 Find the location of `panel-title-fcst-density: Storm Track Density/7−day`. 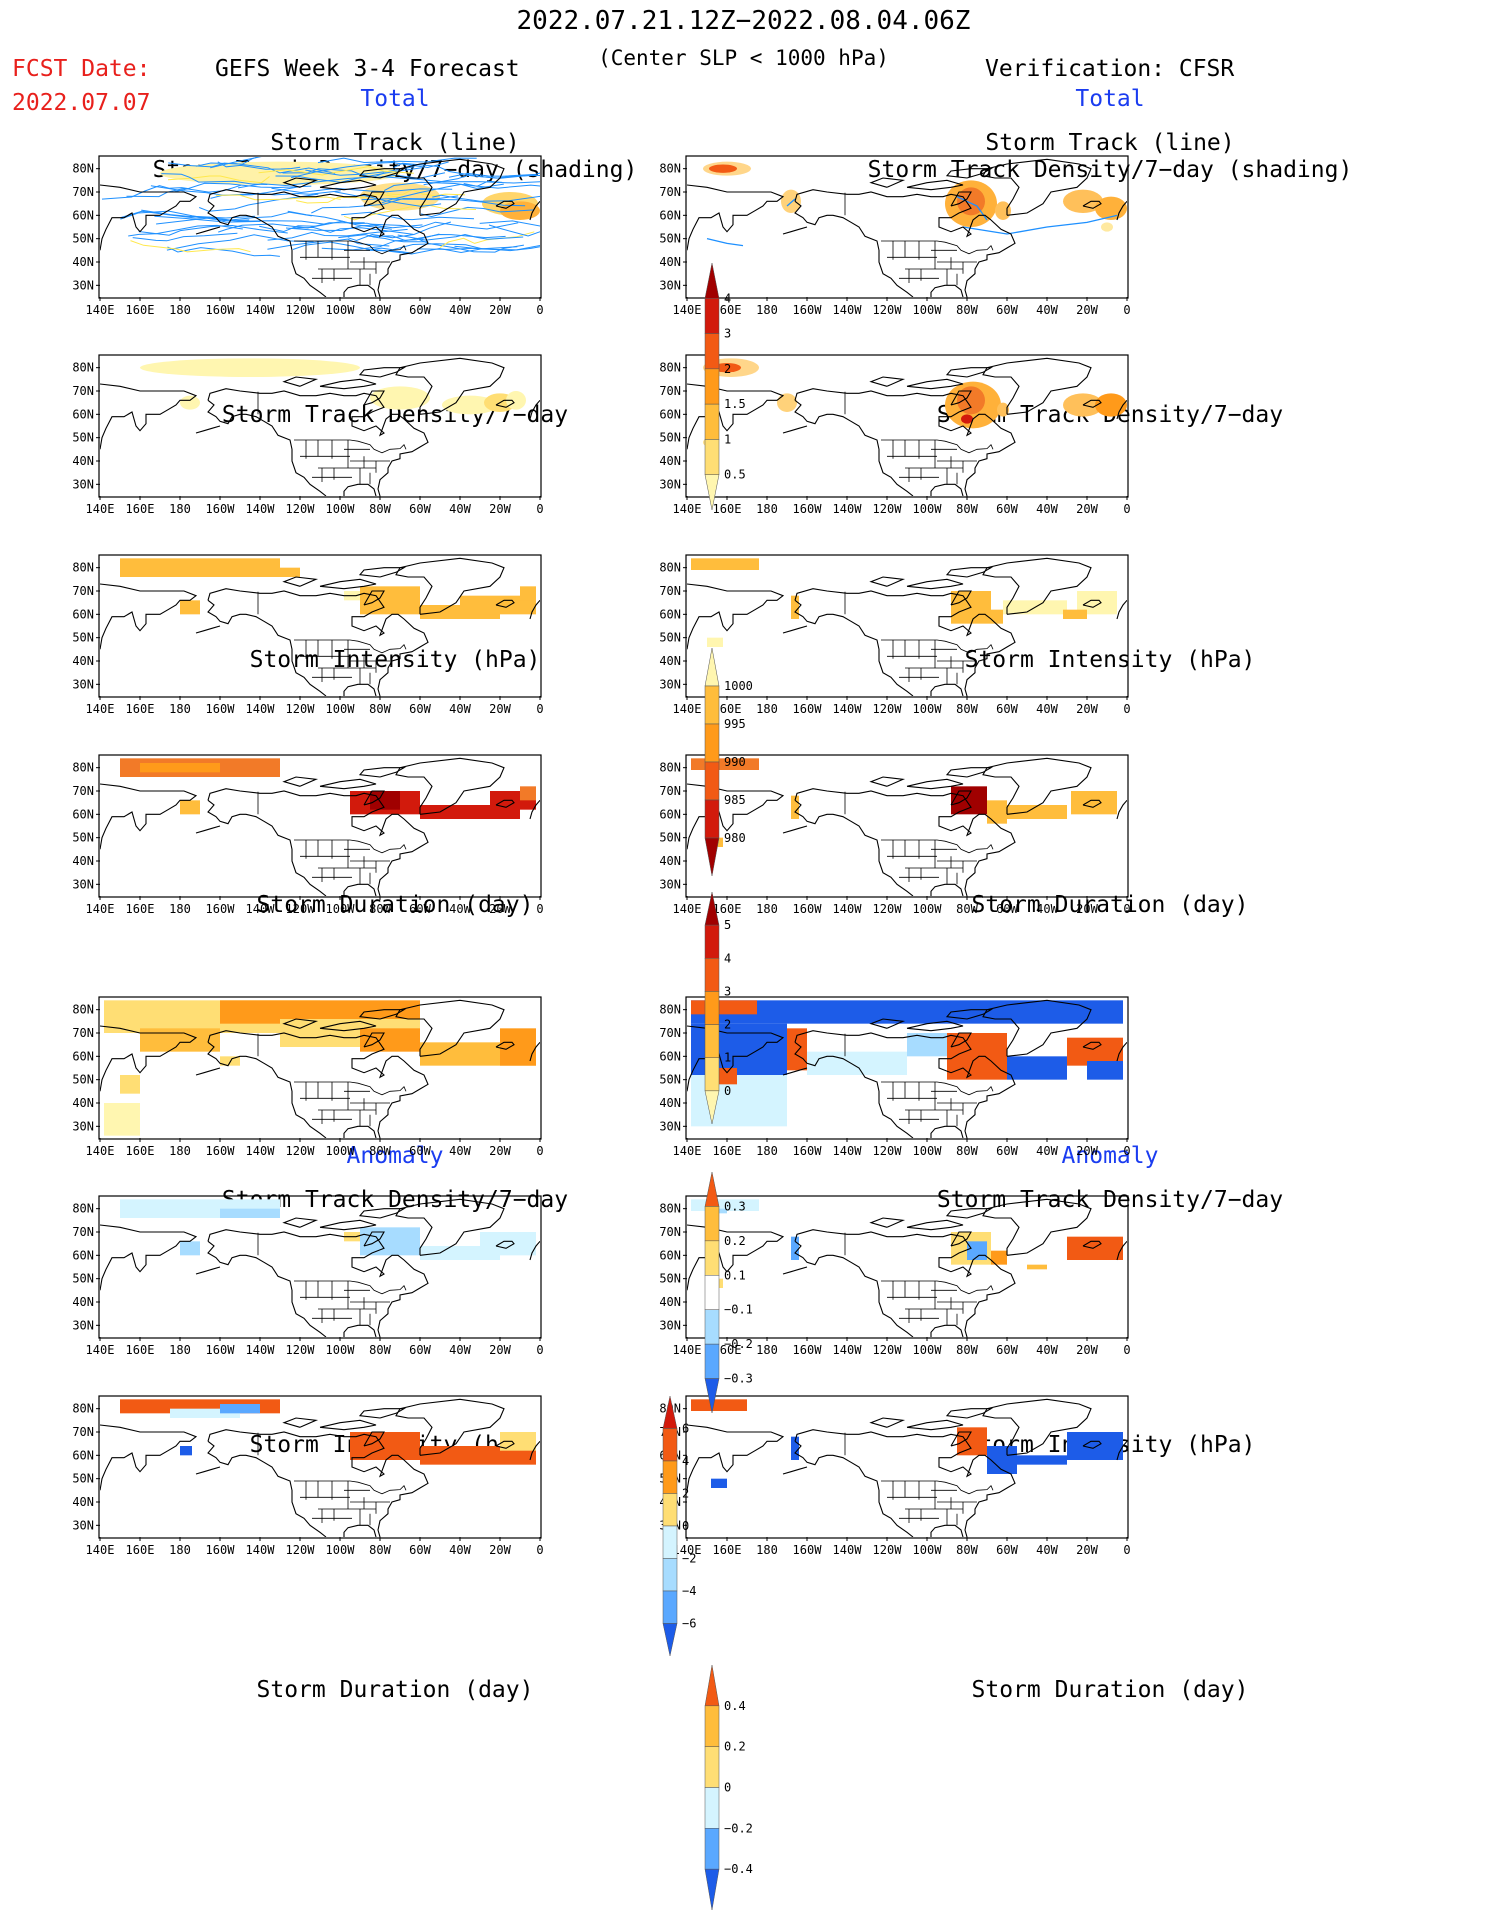

panel-title-fcst-density: Storm Track Density/7−day is located at coordinates (395, 415).